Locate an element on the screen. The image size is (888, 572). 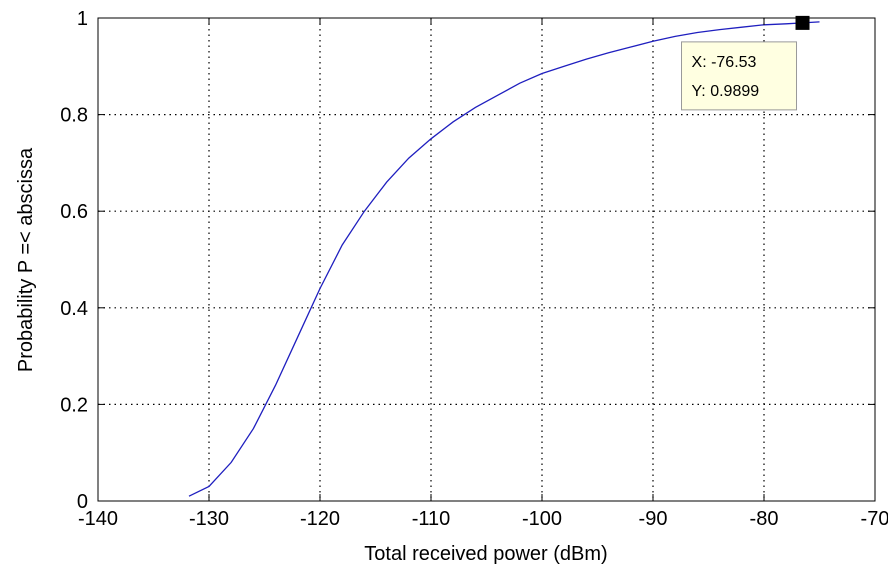
x-tick-label: -90 is located at coordinates (653, 519).